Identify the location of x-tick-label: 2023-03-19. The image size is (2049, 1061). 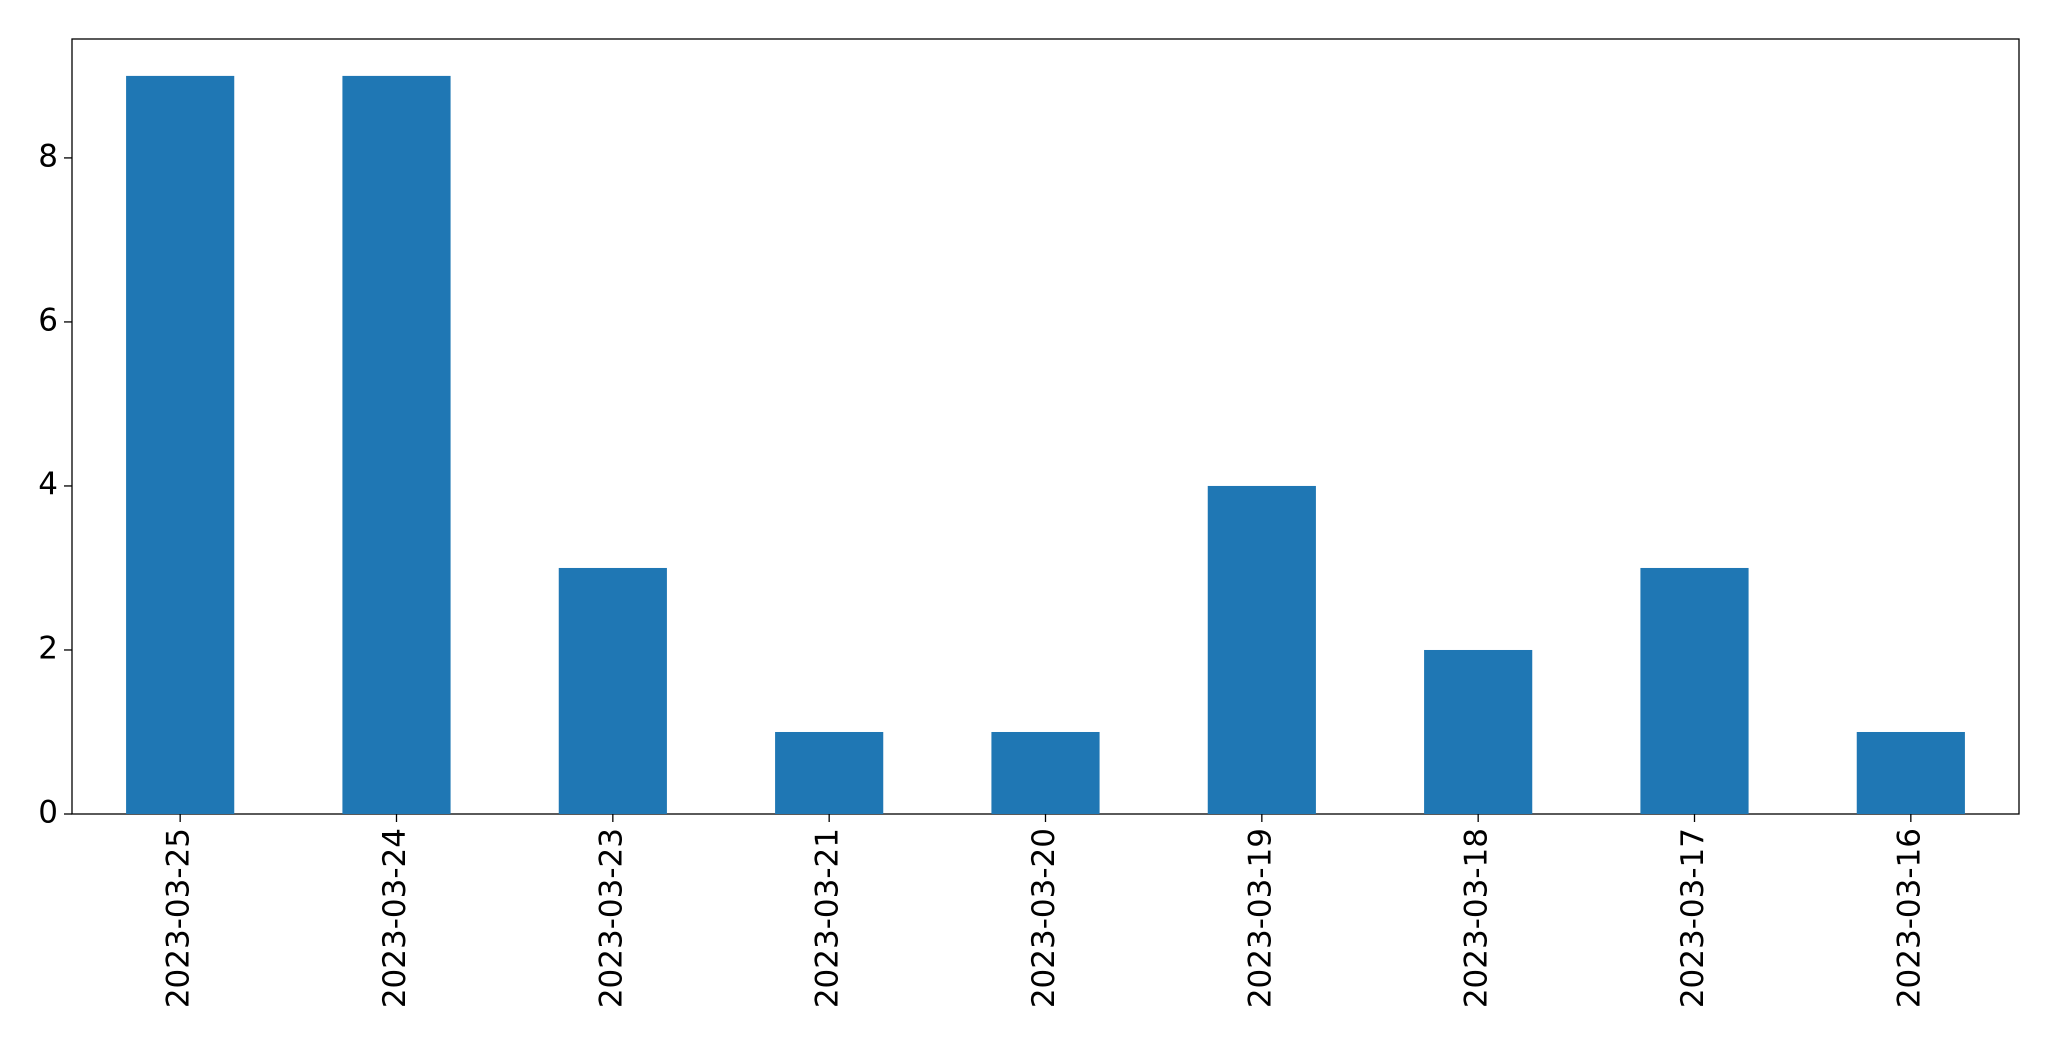
(1260, 918).